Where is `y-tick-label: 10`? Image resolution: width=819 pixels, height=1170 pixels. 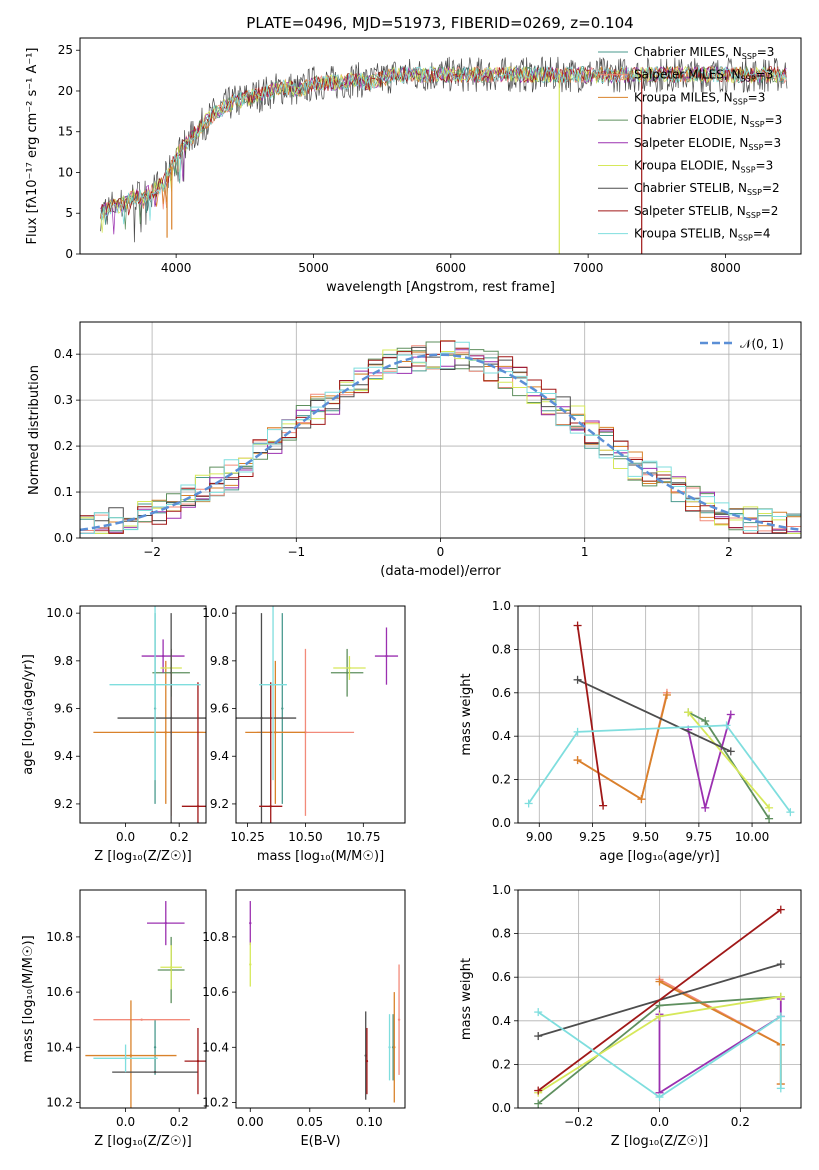 y-tick-label: 10 is located at coordinates (65, 172).